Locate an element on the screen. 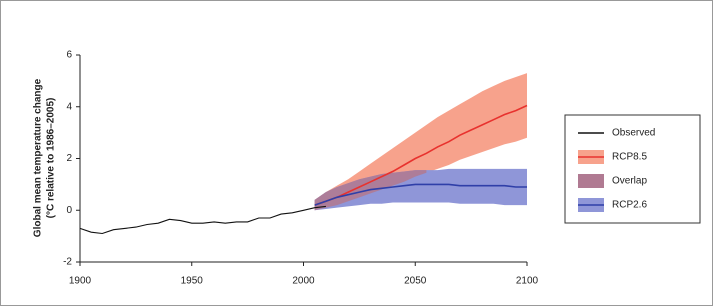  y-axis-label-2: (°C relative to 1986–2005) is located at coordinates (51, 158).